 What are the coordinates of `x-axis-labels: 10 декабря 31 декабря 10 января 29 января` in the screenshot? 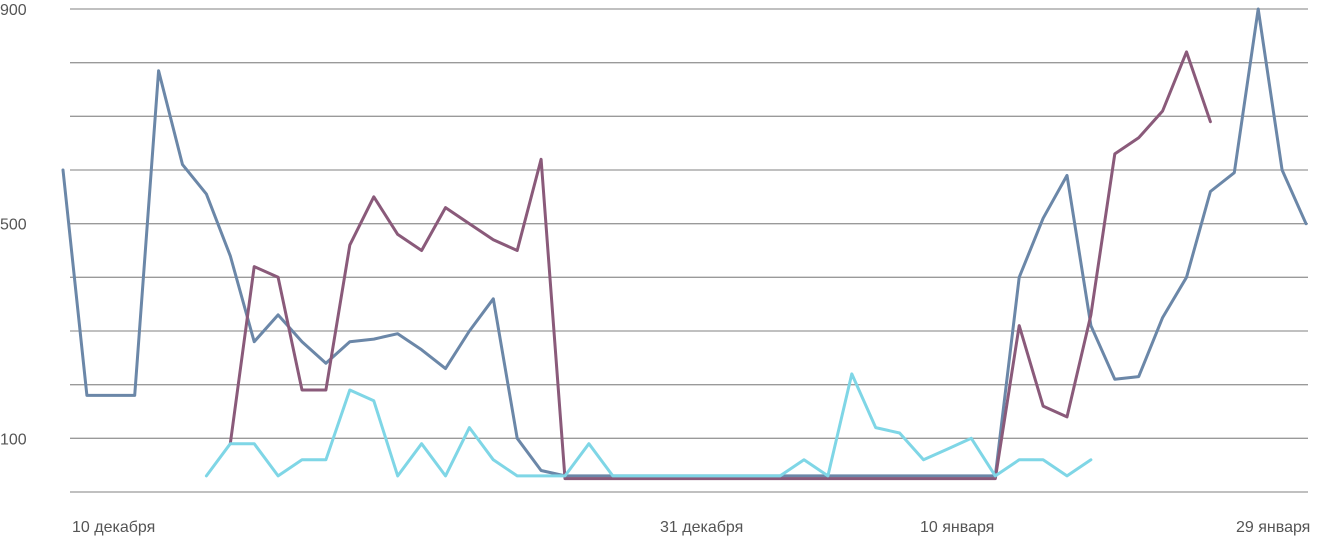 It's located at (691, 527).